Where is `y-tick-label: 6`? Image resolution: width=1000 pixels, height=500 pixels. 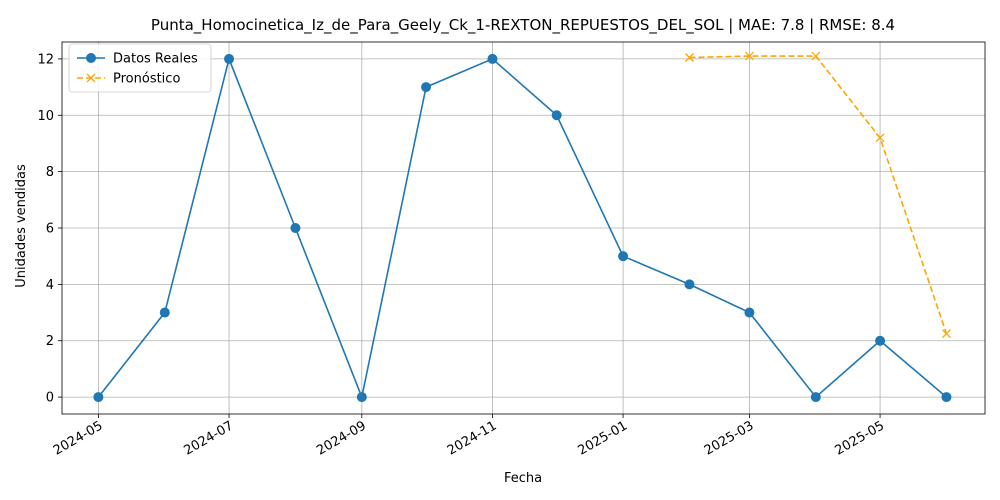 y-tick-label: 6 is located at coordinates (50, 229).